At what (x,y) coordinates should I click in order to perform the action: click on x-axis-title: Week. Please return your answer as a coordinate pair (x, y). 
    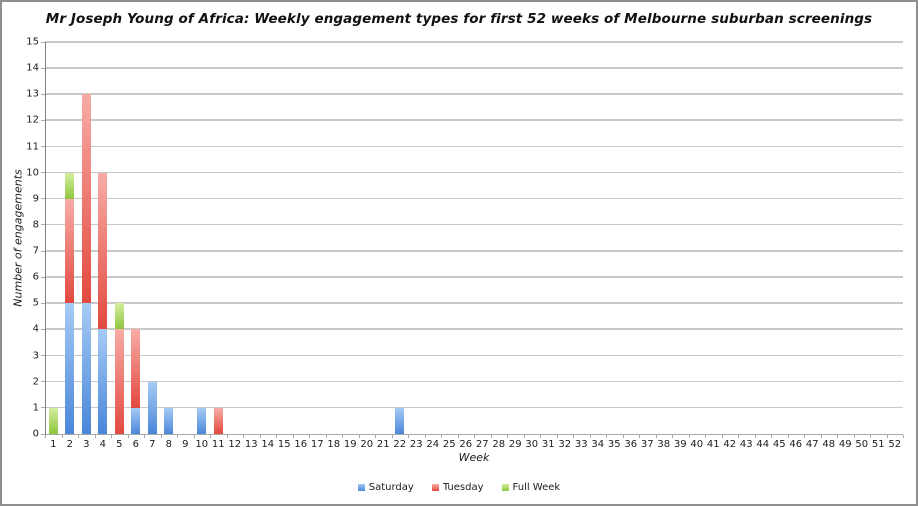
    Looking at the image, I should click on (474, 457).